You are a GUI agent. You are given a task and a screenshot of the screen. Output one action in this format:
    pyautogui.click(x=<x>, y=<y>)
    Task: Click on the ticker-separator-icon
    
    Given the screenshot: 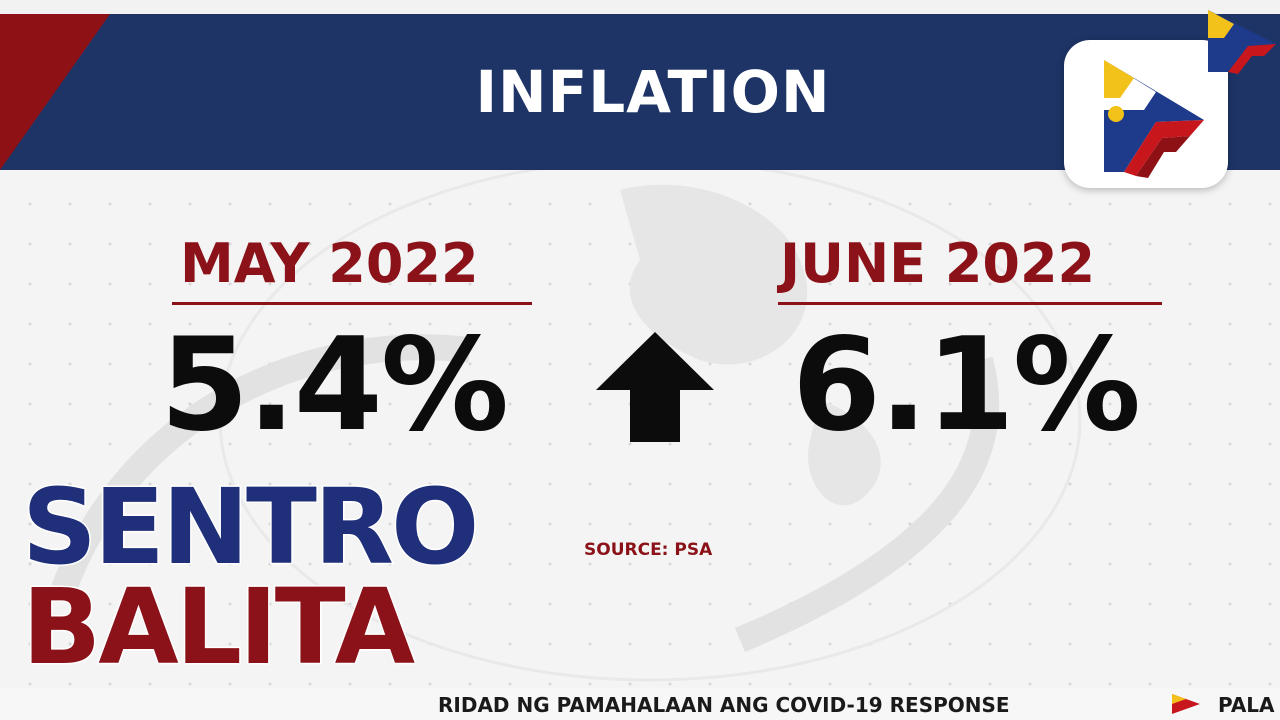 What is the action you would take?
    pyautogui.click(x=1186, y=704)
    